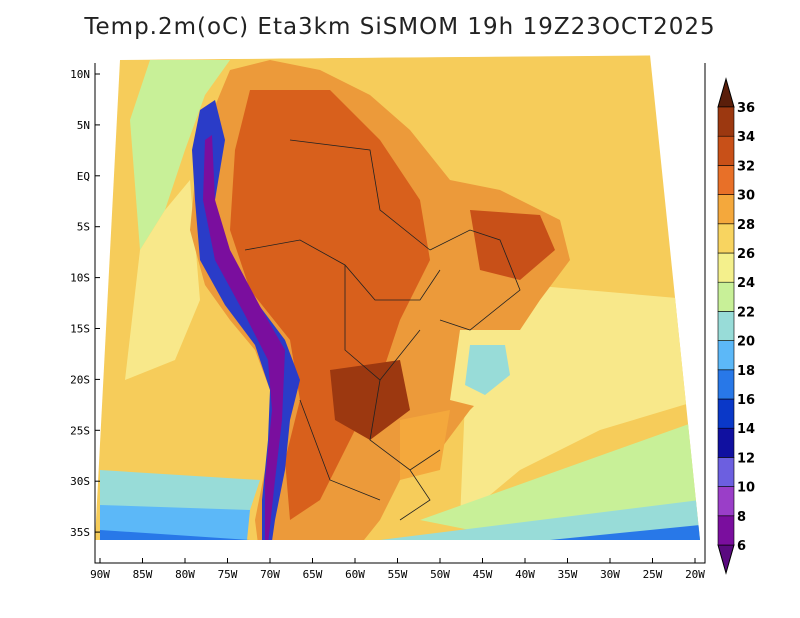 Image resolution: width=800 pixels, height=618 pixels. What do you see at coordinates (746, 254) in the screenshot?
I see `colorbar-label: 26` at bounding box center [746, 254].